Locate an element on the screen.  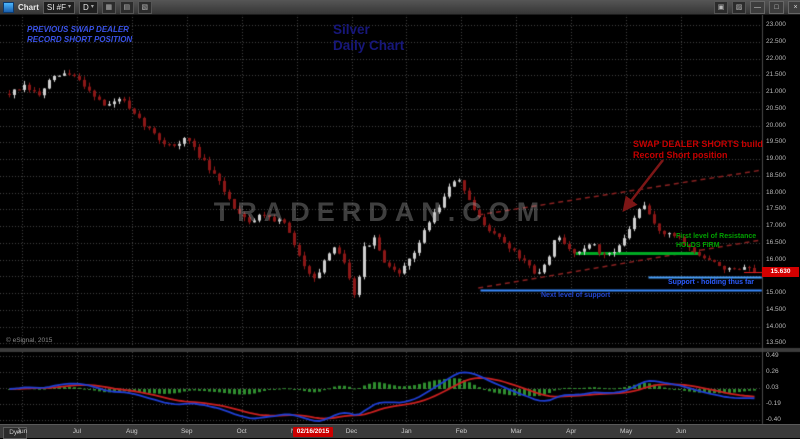
time-axis-label: Feb is located at coordinates (461, 431).